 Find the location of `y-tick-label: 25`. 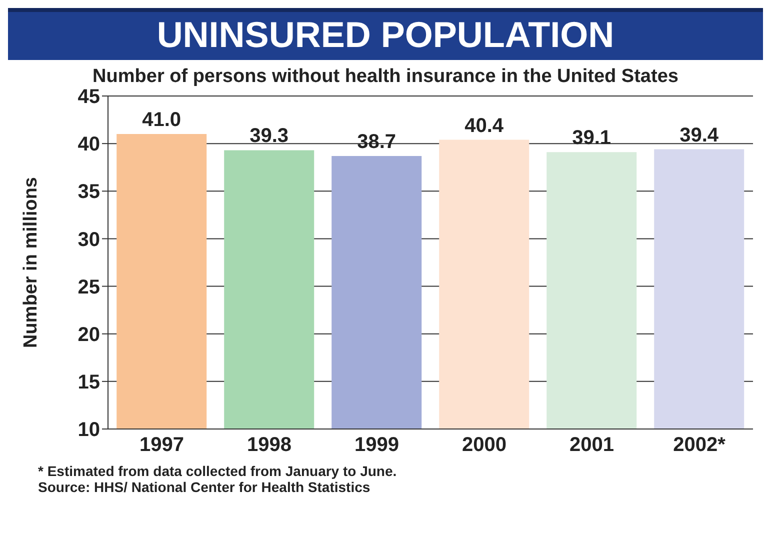

y-tick-label: 25 is located at coordinates (89, 287).